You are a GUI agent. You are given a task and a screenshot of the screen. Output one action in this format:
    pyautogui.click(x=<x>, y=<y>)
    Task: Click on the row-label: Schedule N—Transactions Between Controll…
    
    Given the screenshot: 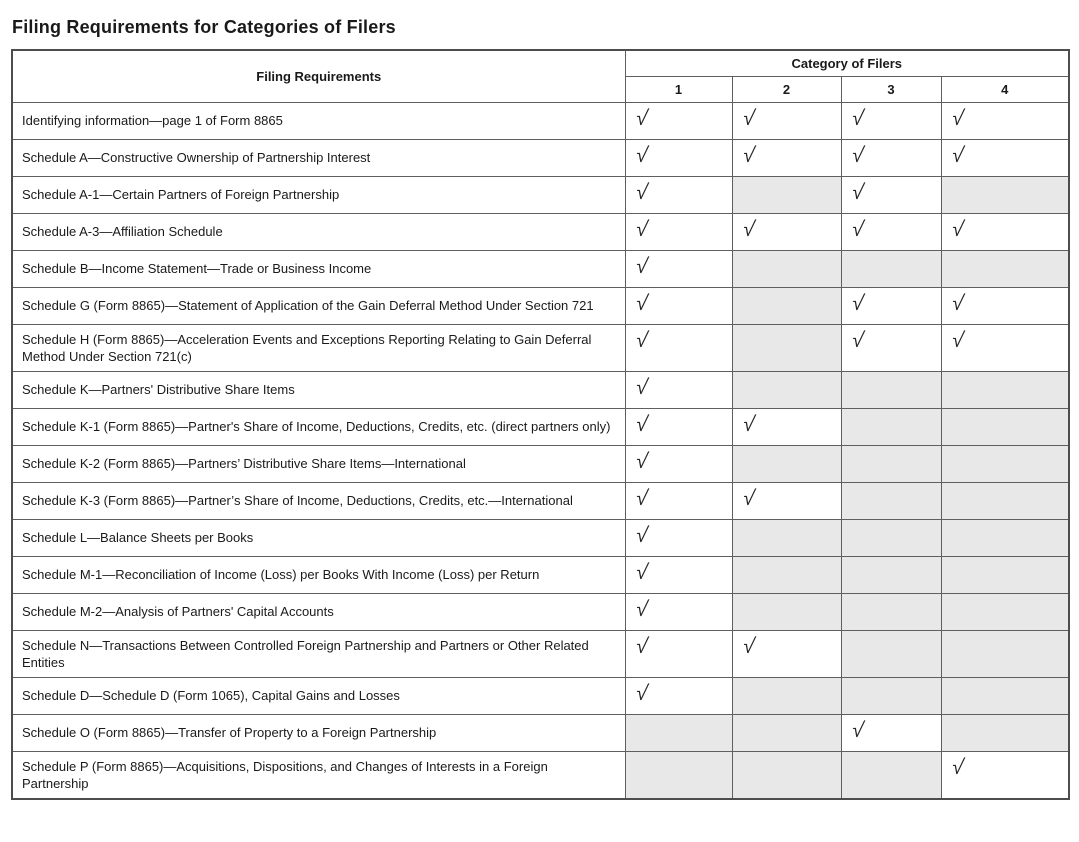 What is the action you would take?
    pyautogui.click(x=318, y=653)
    